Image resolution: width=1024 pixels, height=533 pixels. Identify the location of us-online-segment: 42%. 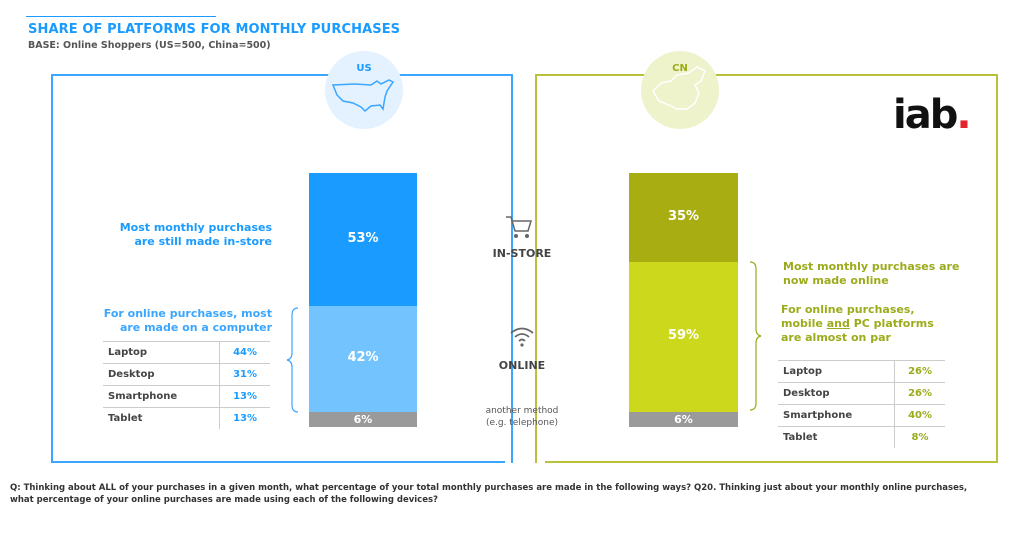
(363, 359).